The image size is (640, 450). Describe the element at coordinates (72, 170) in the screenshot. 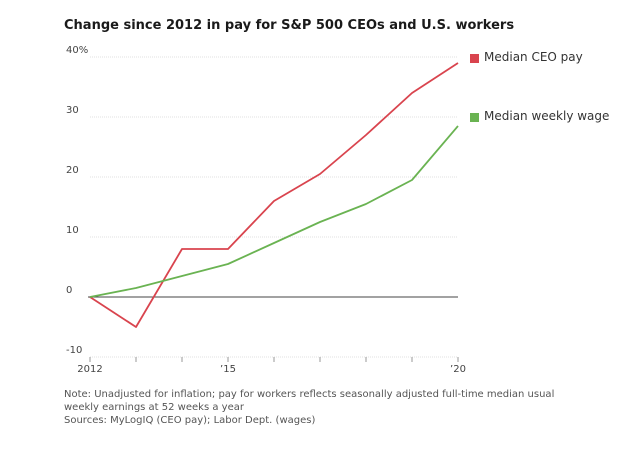

I see `y-tick-label: 20` at that location.